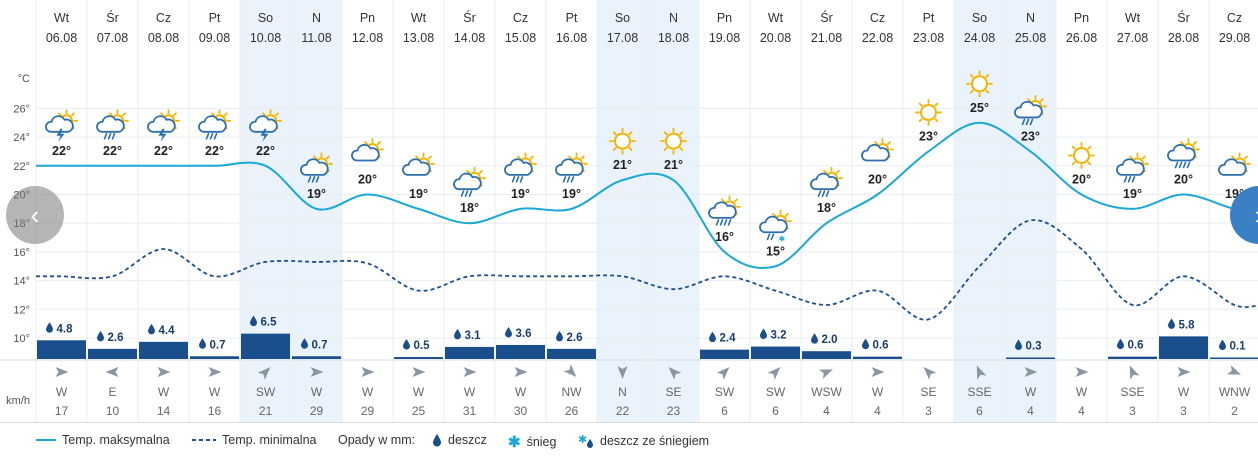 This screenshot has height=461, width=1258. Describe the element at coordinates (65, 329) in the screenshot. I see `precip-value: 4.8` at that location.